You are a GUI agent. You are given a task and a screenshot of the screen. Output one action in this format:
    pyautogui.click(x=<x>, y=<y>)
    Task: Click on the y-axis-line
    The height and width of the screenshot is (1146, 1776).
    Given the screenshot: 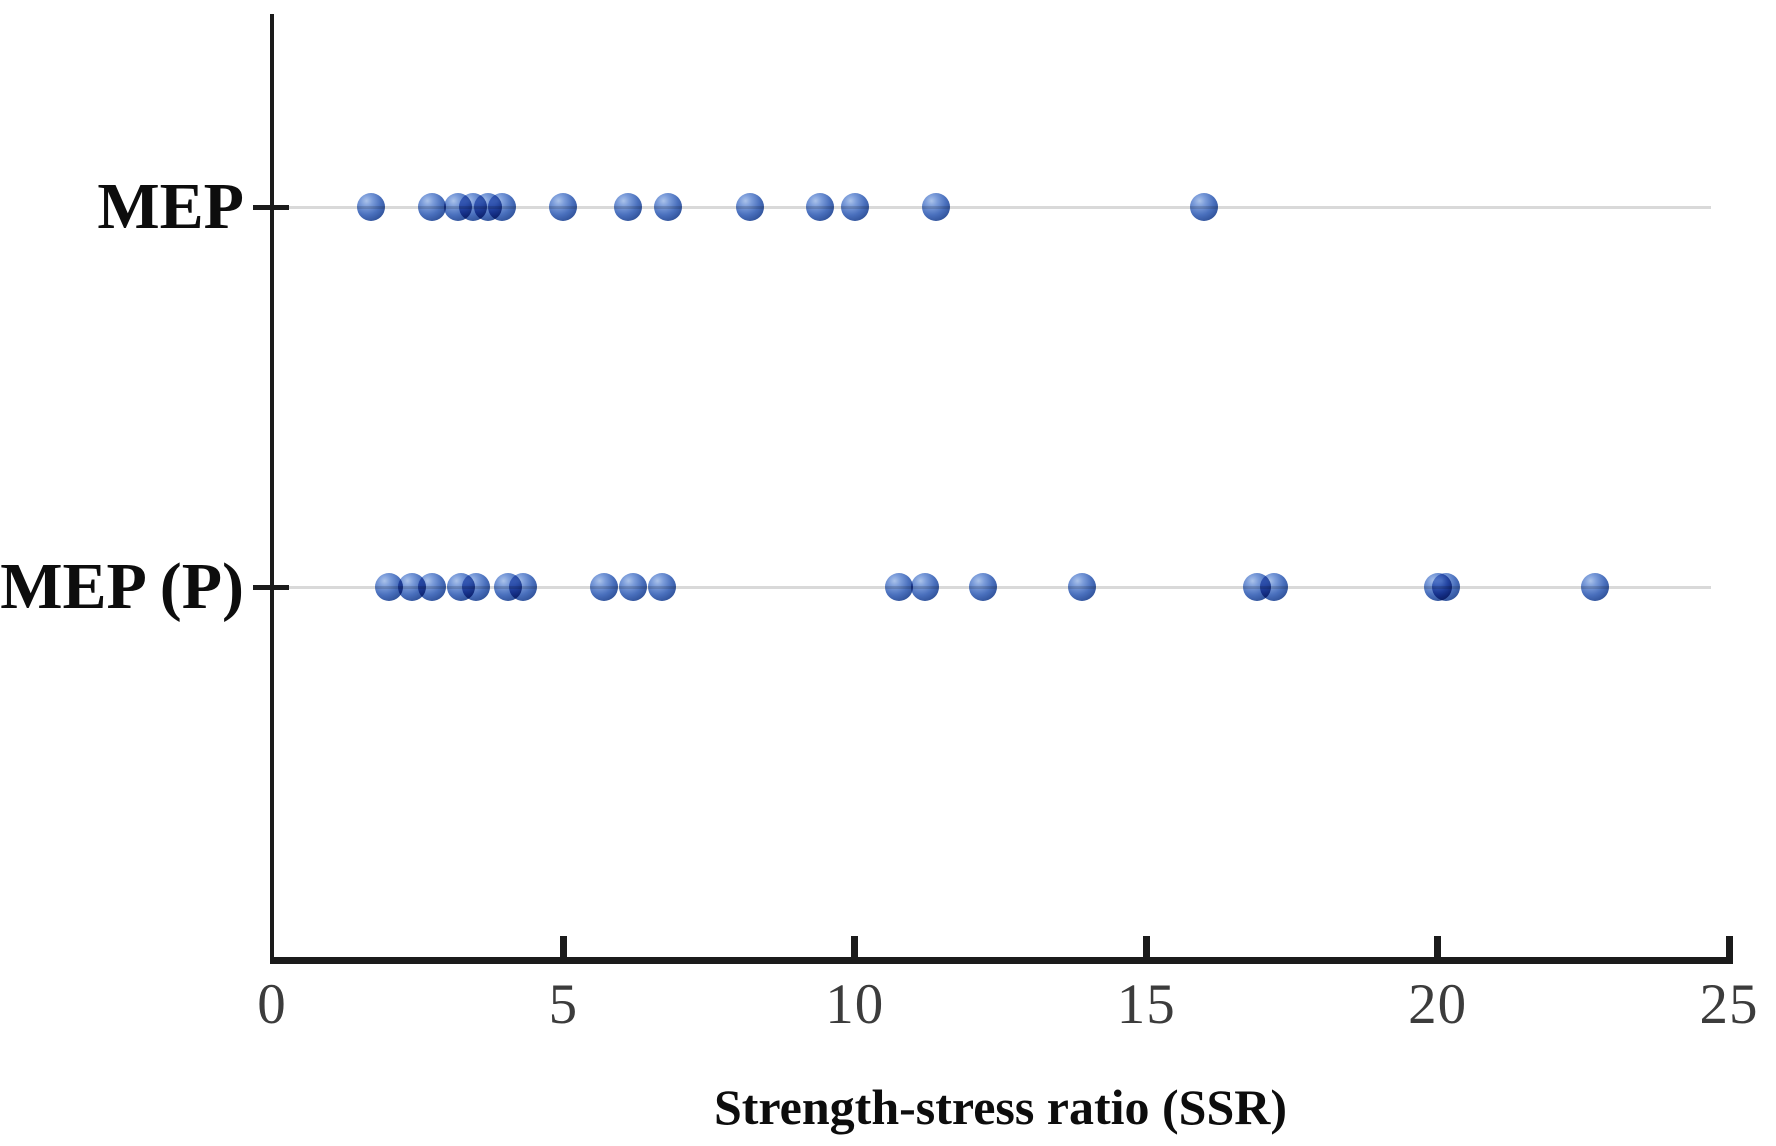 What is the action you would take?
    pyautogui.click(x=272, y=489)
    